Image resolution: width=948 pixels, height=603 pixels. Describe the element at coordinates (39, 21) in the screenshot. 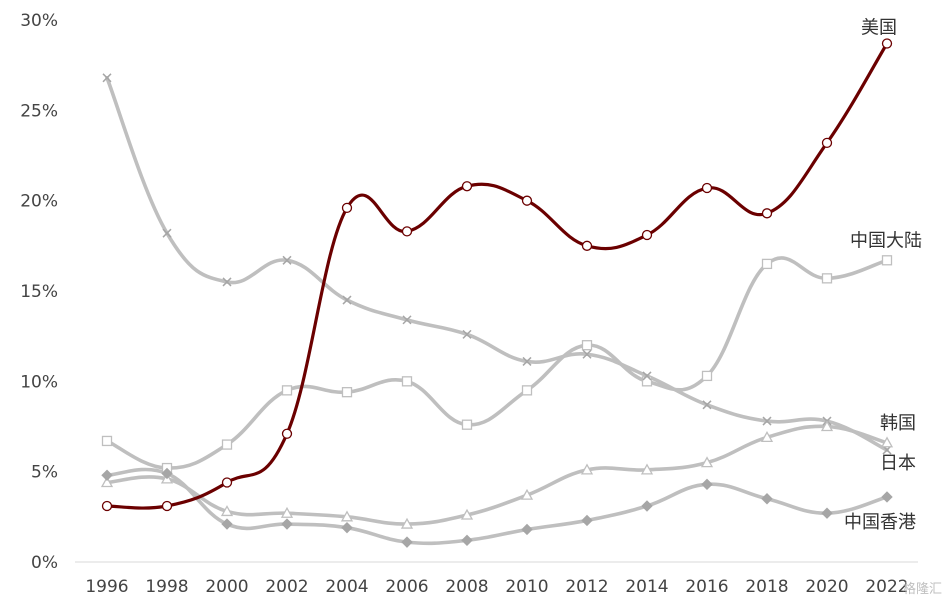

I see `y-tick-label: 30%` at that location.